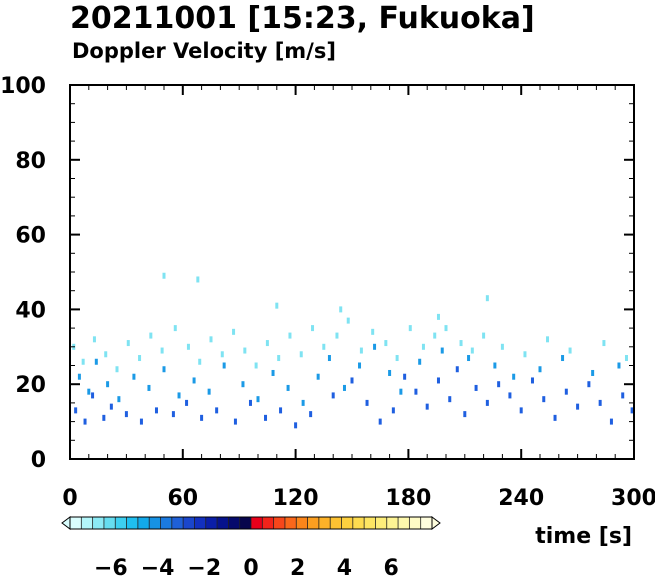 Image resolution: width=655 pixels, height=577 pixels. Describe the element at coordinates (69, 498) in the screenshot. I see `x-tick-label: 0` at that location.